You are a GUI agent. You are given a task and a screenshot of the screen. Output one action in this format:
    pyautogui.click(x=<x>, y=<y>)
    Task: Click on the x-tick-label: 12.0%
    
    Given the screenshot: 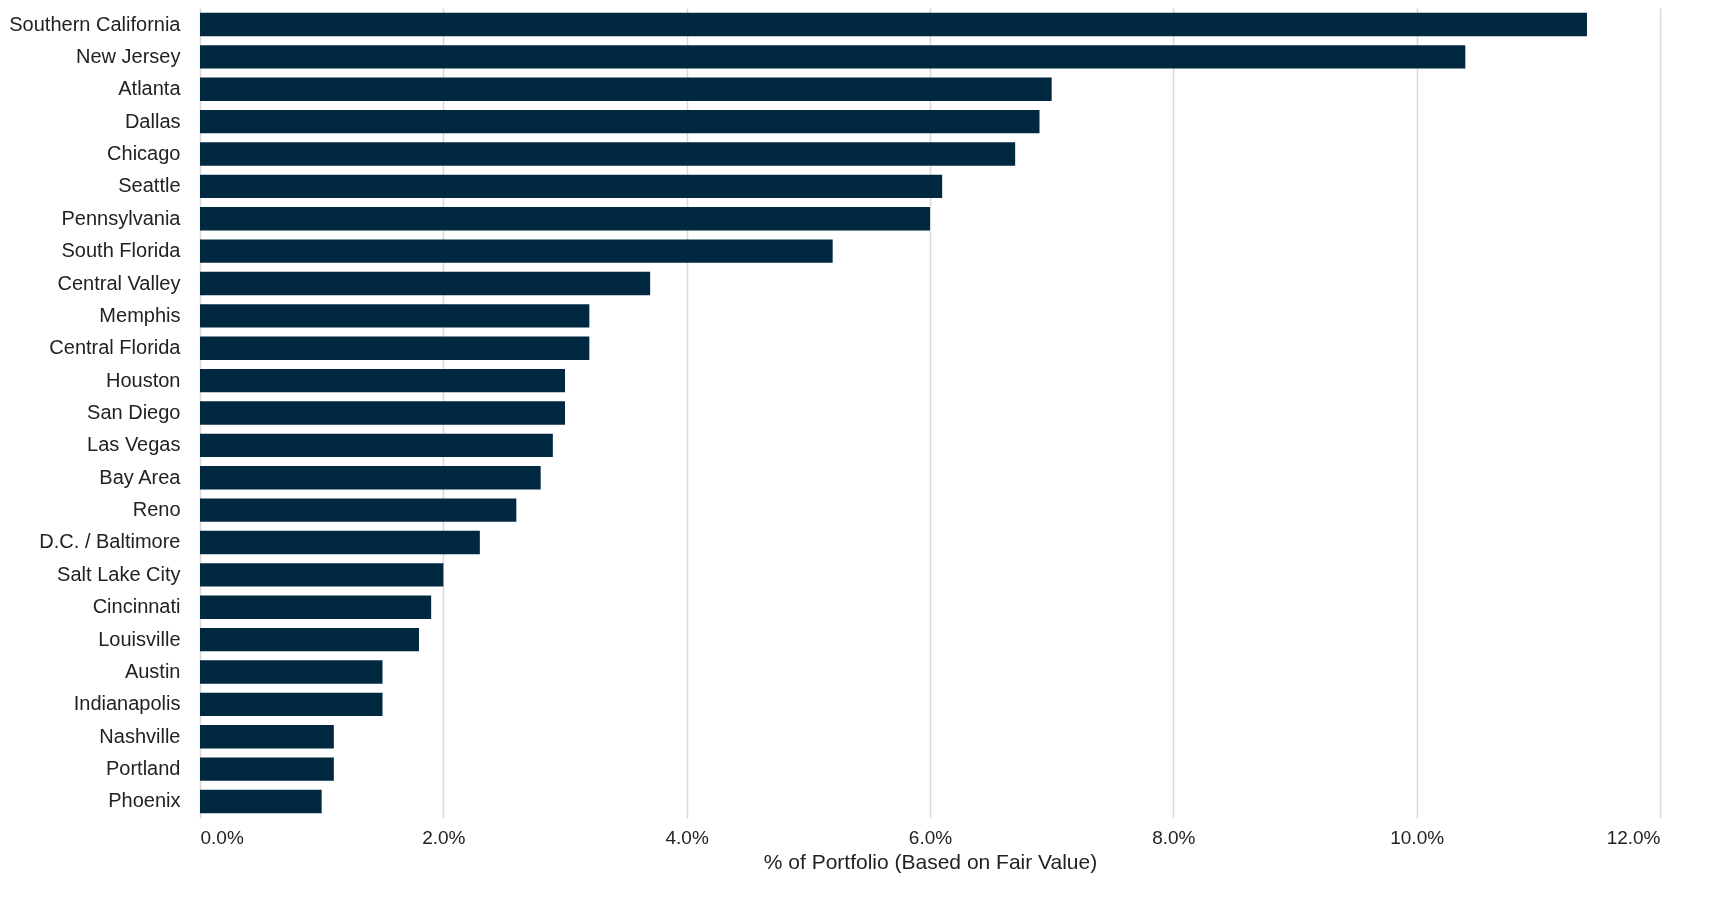 What is the action you would take?
    pyautogui.click(x=1633, y=837)
    